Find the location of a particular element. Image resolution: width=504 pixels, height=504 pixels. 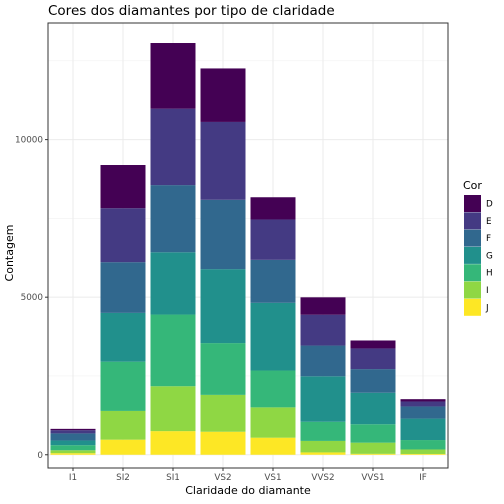

bar-SI2-F is located at coordinates (123, 287).